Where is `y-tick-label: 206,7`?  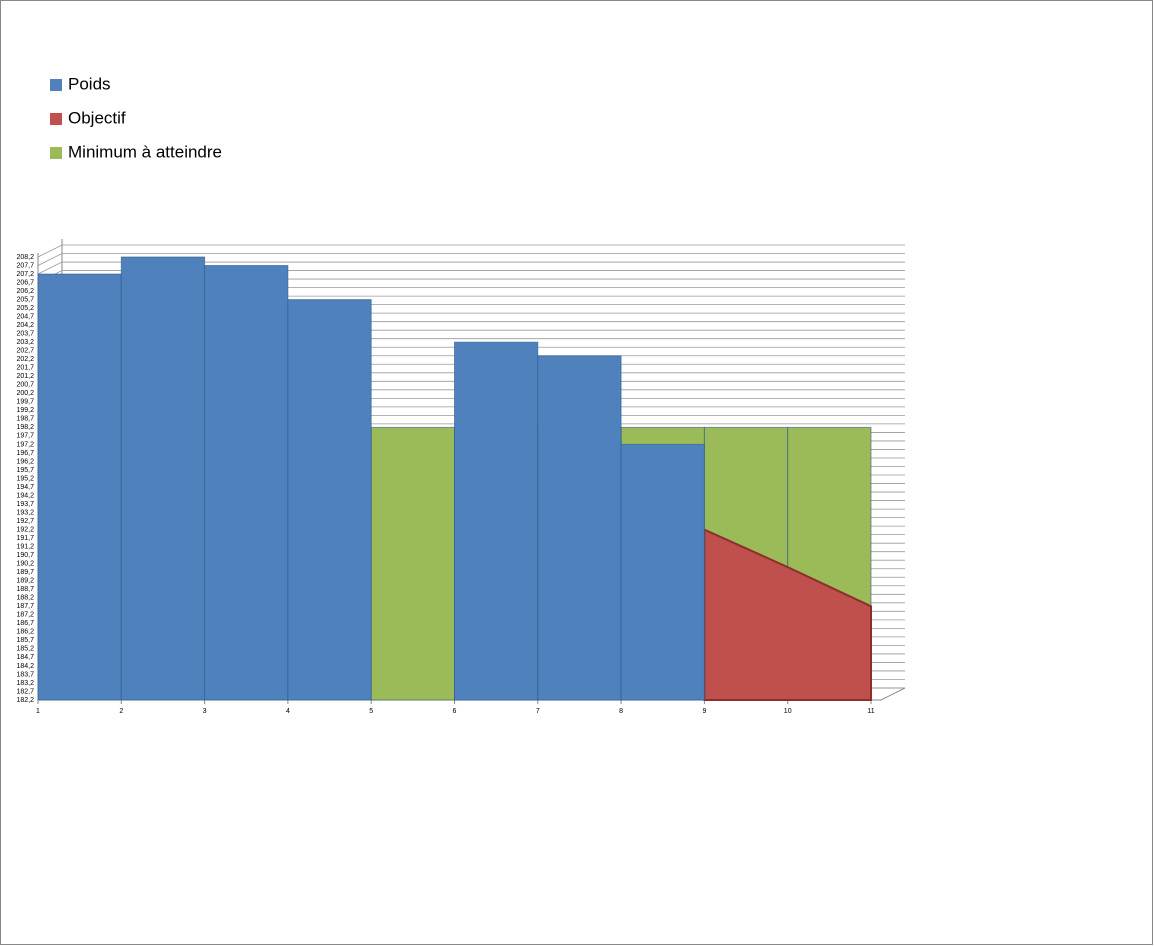
y-tick-label: 206,7 is located at coordinates (25, 282).